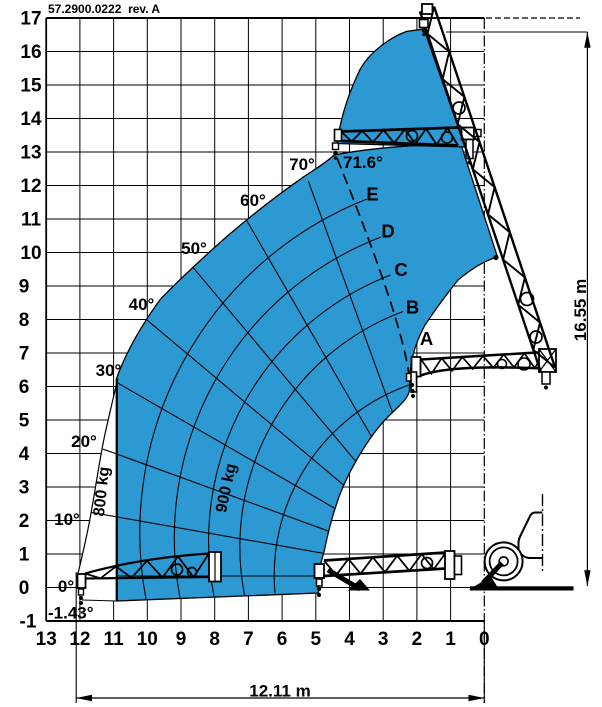 The width and height of the screenshot is (602, 707). I want to click on svg-text: 40°, so click(142, 304).